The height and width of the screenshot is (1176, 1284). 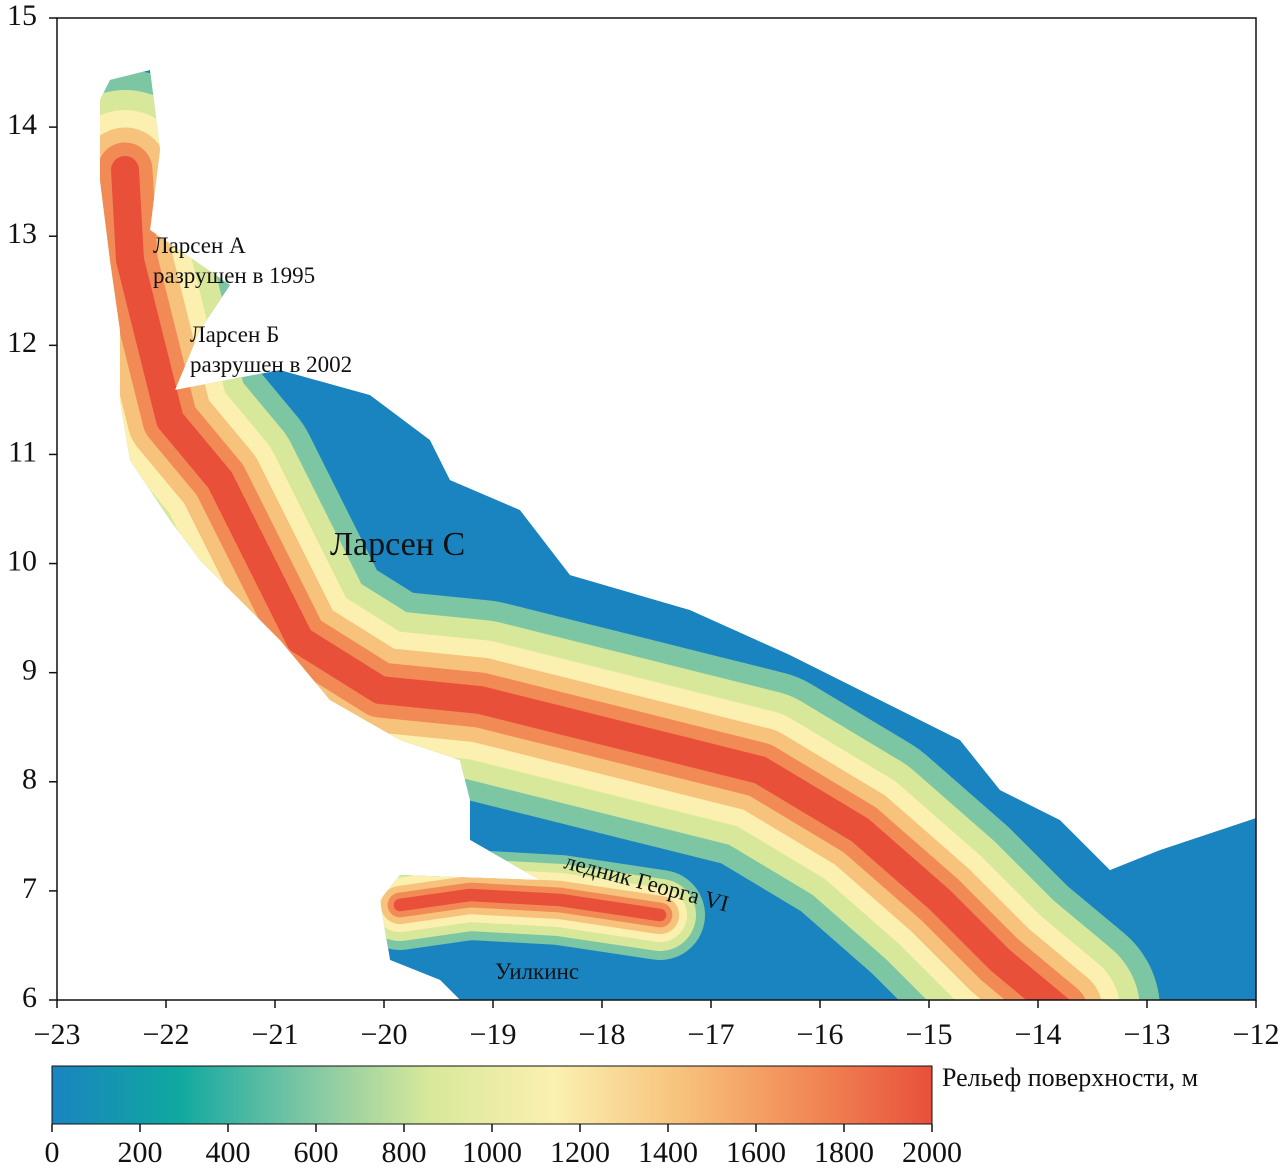 I want to click on x-tick-label: −21, so click(x=275, y=1034).